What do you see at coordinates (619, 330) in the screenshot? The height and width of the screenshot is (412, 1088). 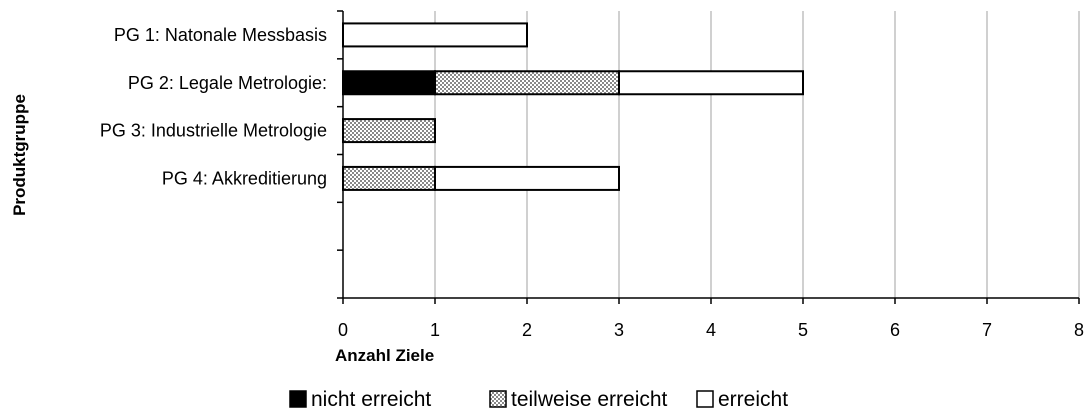 I see `x-tick-label: 3` at bounding box center [619, 330].